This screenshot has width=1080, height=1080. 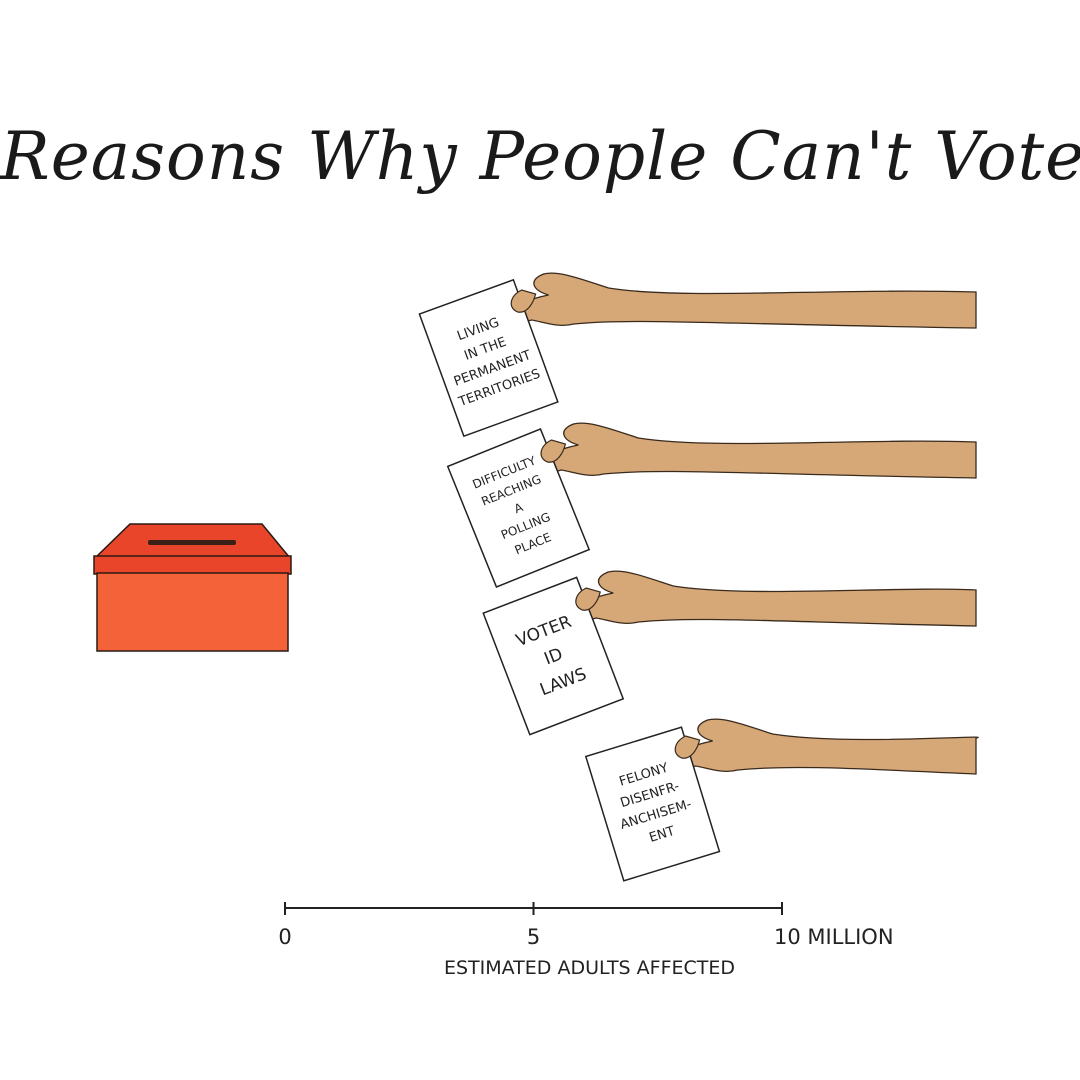 What do you see at coordinates (533, 937) in the screenshot?
I see `x-tick-label: 5` at bounding box center [533, 937].